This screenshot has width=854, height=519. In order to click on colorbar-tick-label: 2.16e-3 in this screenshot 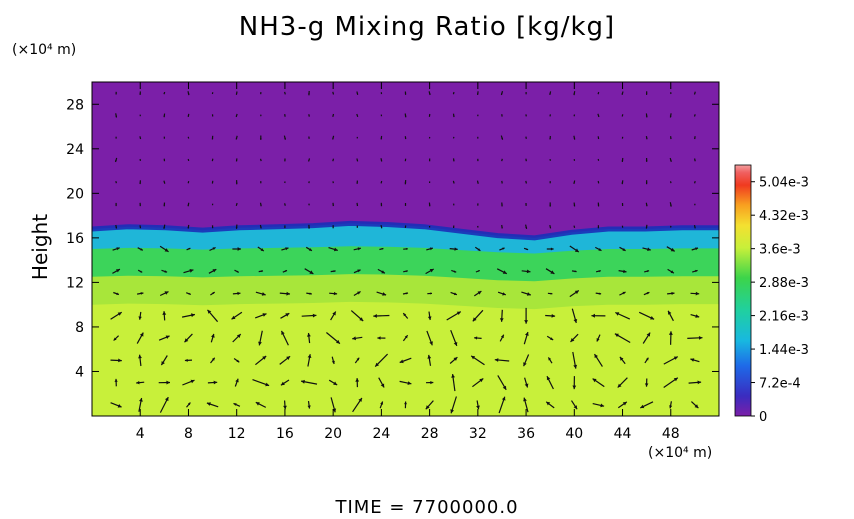, I will do `click(784, 317)`.